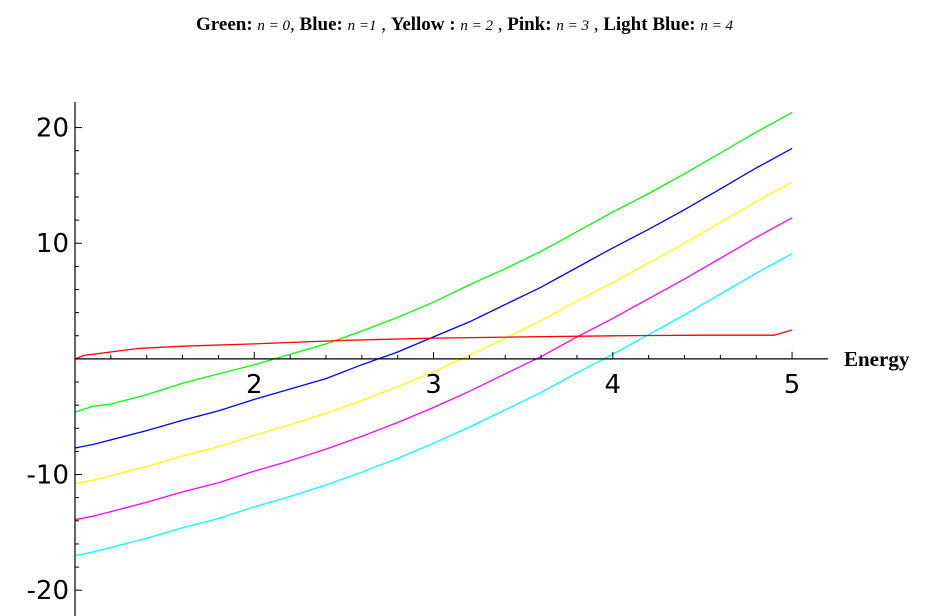 The image size is (929, 616). I want to click on title-segment-yellow: Yellow : n = 2 ,, so click(449, 24).